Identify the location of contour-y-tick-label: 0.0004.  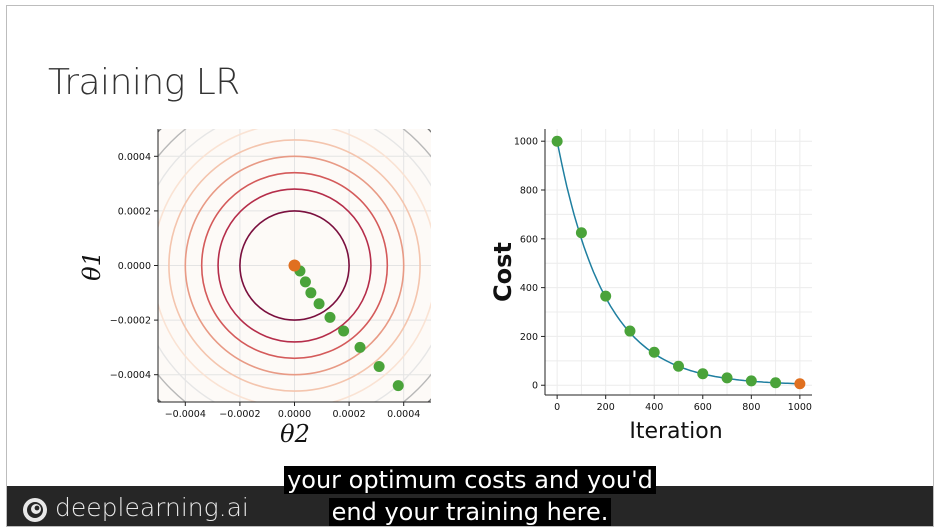
(134, 157).